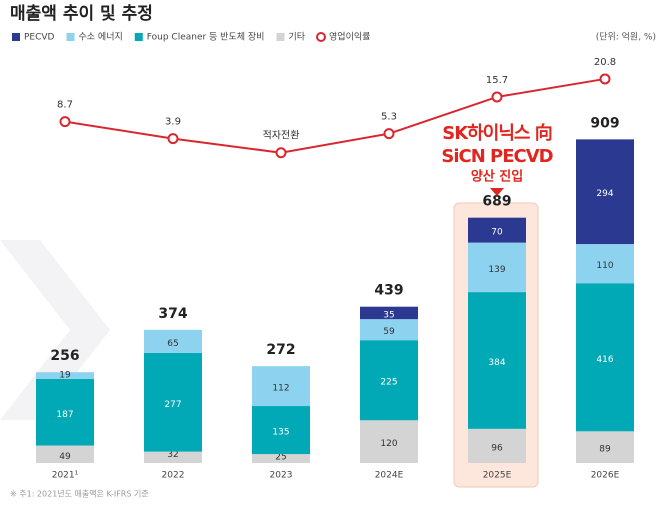  What do you see at coordinates (101, 37) in the screenshot?
I see `legend-label: 수소 에너지` at bounding box center [101, 37].